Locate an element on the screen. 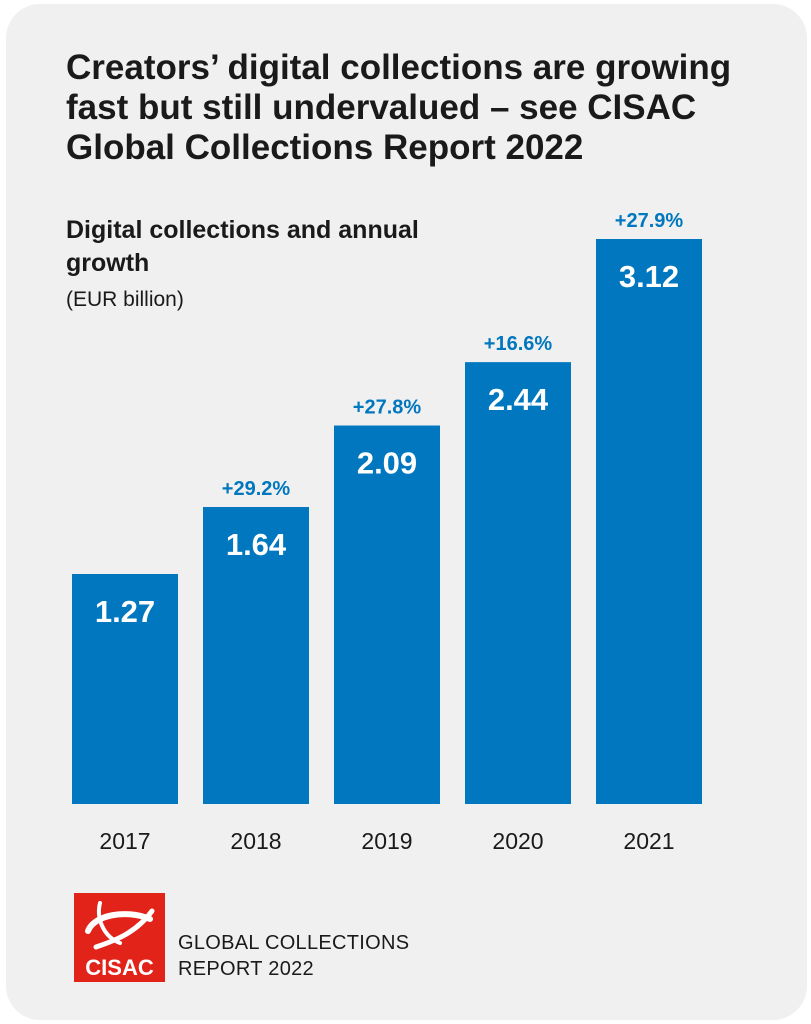  chart-unit: (EUR billion) is located at coordinates (125, 299).